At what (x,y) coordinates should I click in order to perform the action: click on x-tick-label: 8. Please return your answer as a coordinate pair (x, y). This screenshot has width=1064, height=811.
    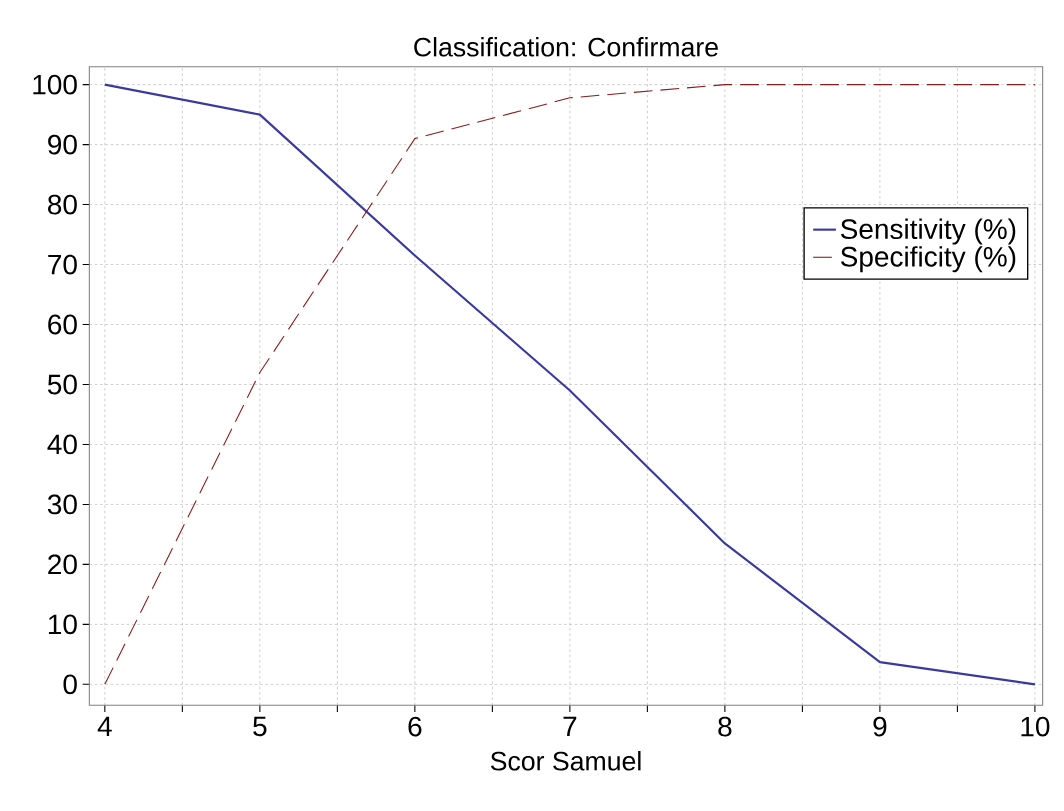
    Looking at the image, I should click on (725, 726).